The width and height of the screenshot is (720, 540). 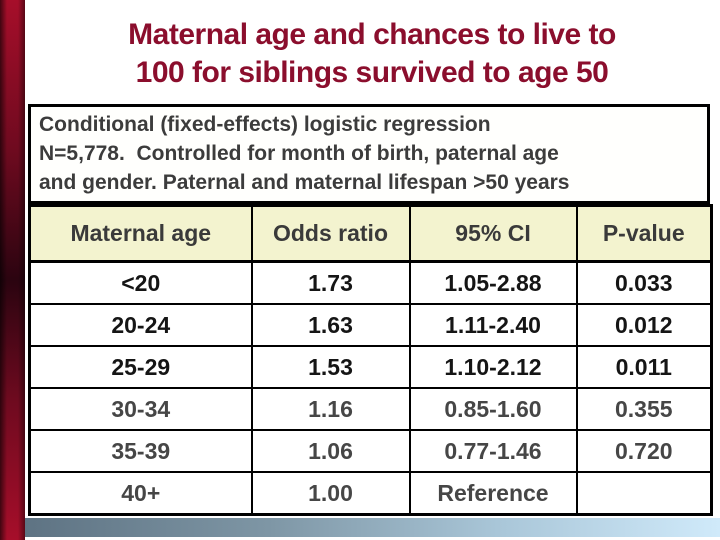 I want to click on cell-maternal-age: 30-34, so click(x=140, y=409).